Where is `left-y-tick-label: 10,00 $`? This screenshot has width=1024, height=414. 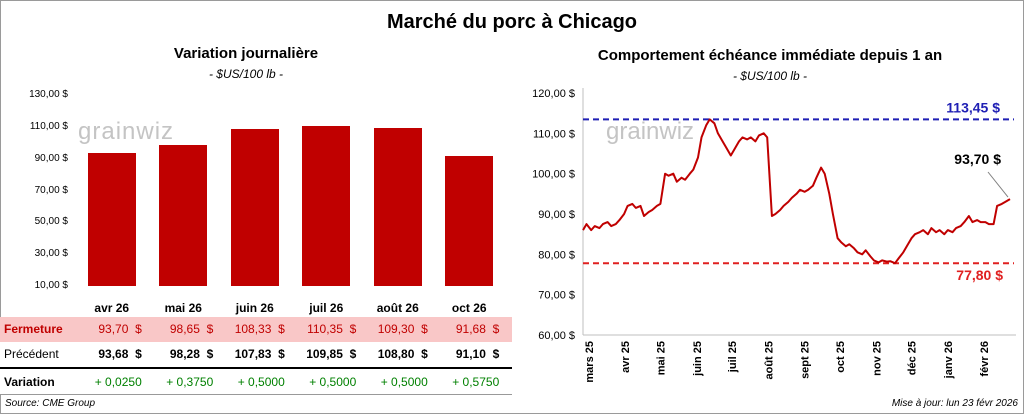
left-y-tick-label: 10,00 $ is located at coordinates (51, 285).